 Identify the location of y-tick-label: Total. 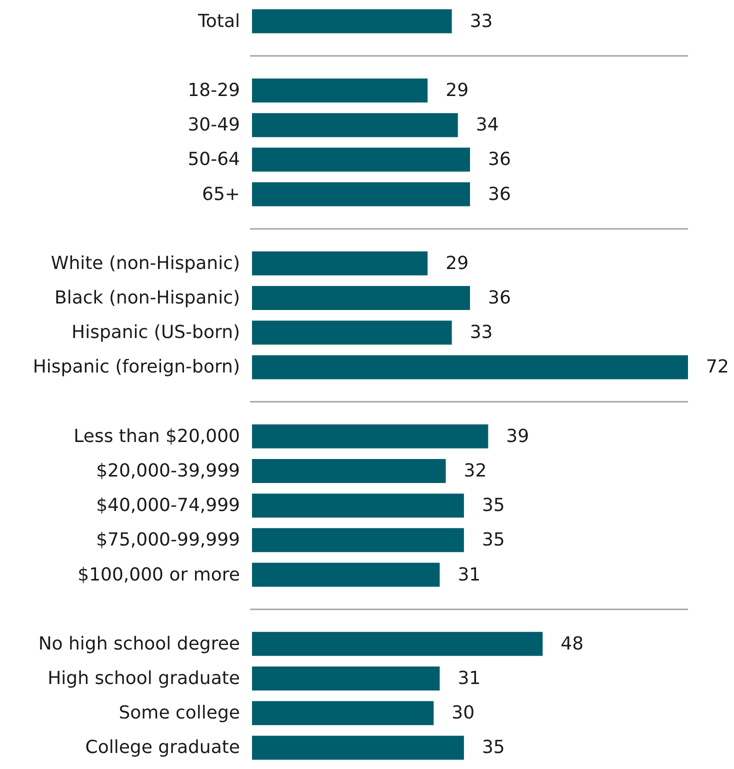
(218, 21).